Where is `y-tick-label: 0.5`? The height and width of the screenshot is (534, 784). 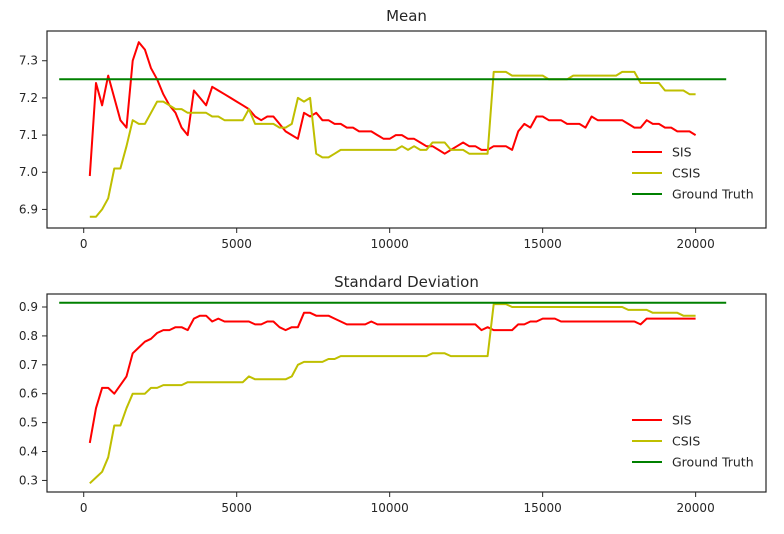
y-tick-label: 0.5 is located at coordinates (28, 423).